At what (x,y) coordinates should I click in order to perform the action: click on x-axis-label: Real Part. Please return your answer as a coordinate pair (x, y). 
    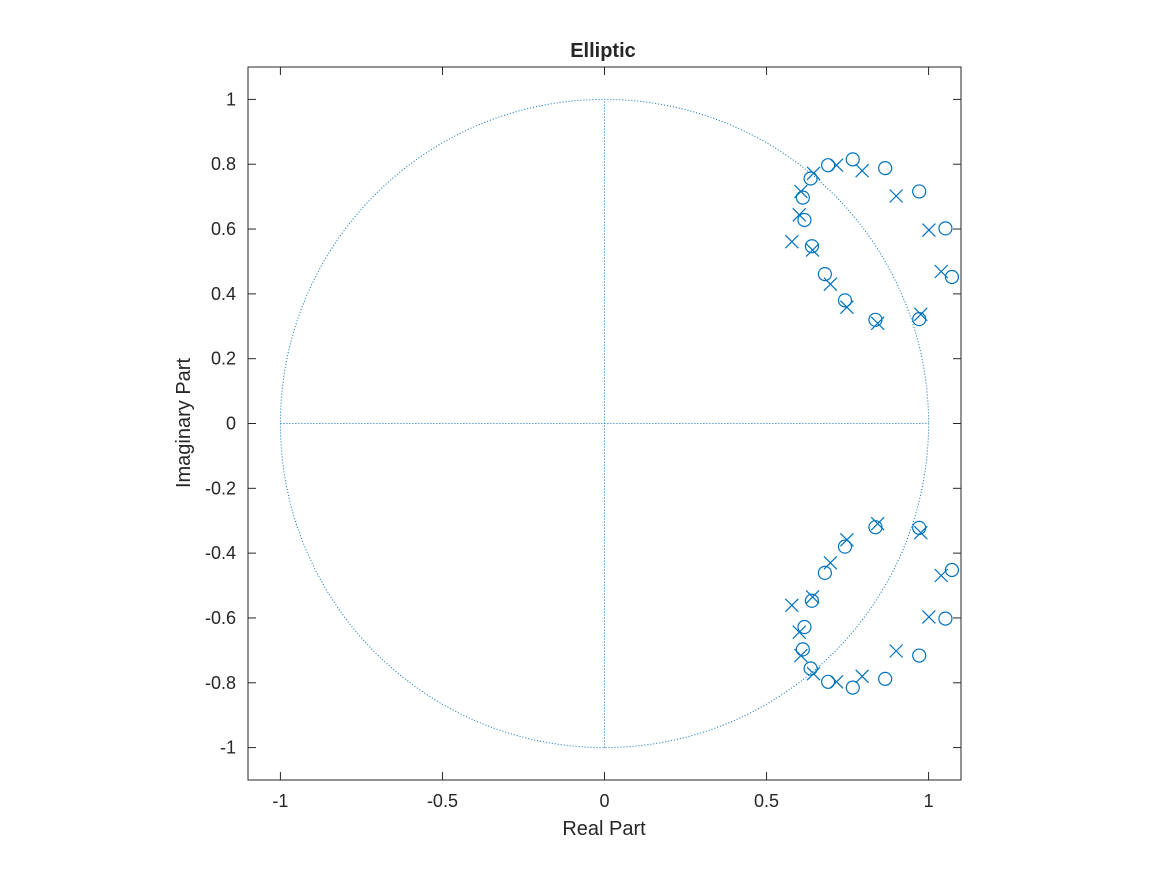
    Looking at the image, I should click on (604, 829).